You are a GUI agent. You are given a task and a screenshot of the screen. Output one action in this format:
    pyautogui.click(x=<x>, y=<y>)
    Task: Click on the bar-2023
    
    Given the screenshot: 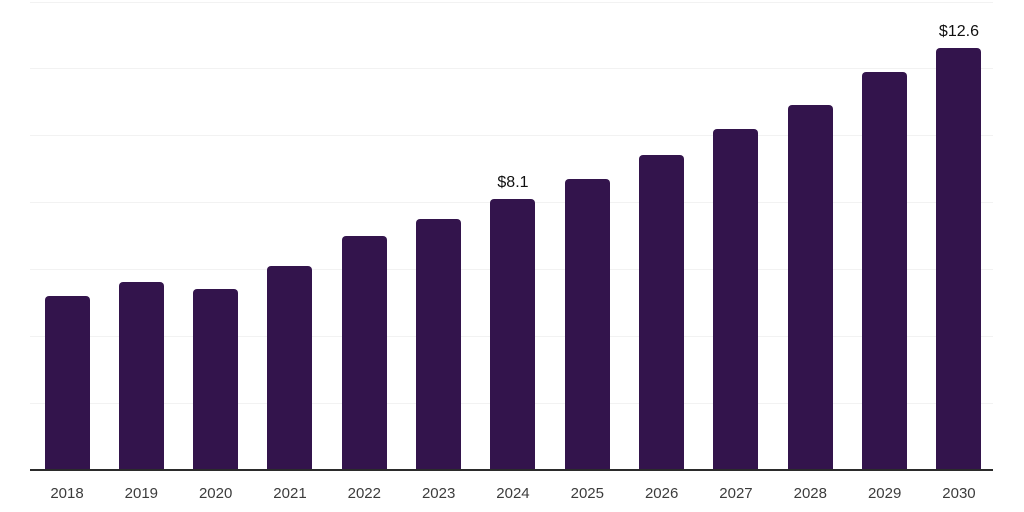 What is the action you would take?
    pyautogui.click(x=439, y=344)
    